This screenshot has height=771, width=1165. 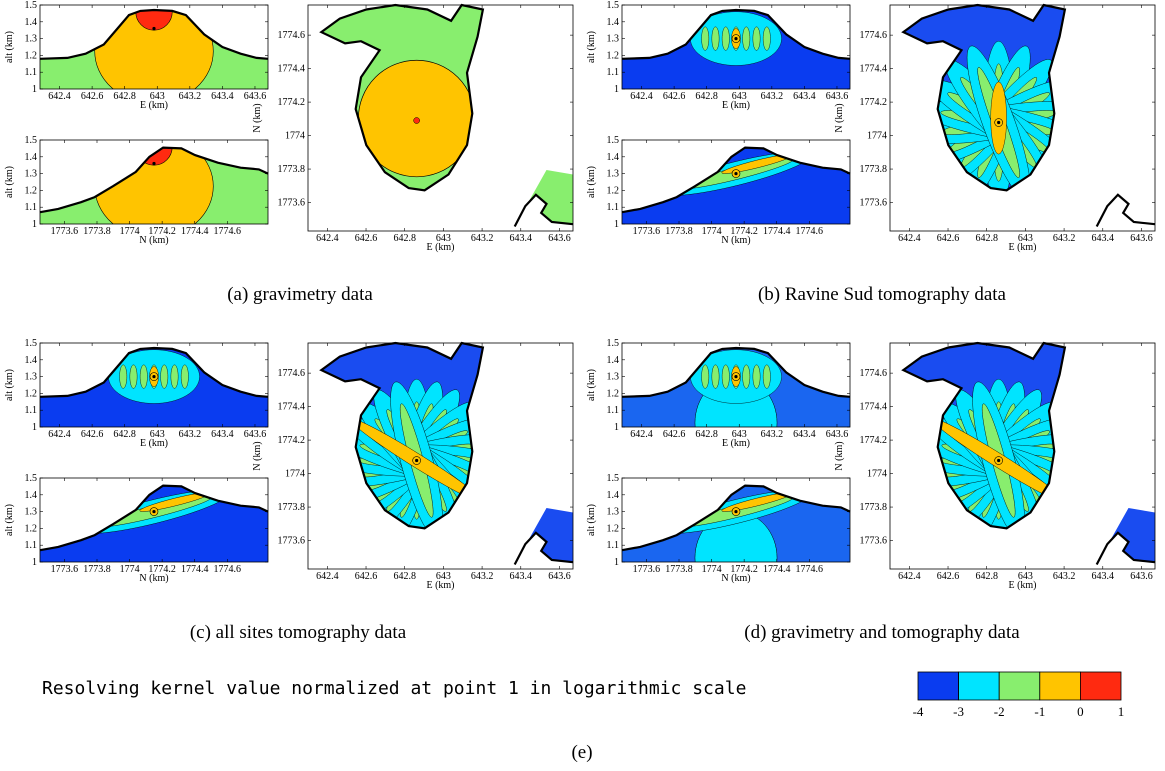 What do you see at coordinates (744, 231) in the screenshot?
I see `x-tick-label: 1774.2` at bounding box center [744, 231].